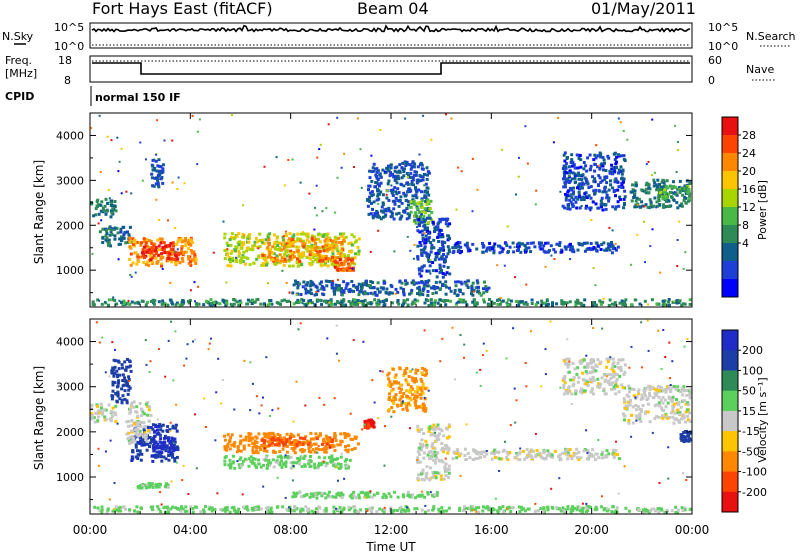 This screenshot has width=800, height=554. I want to click on cpid-label: CPID, so click(19, 96).